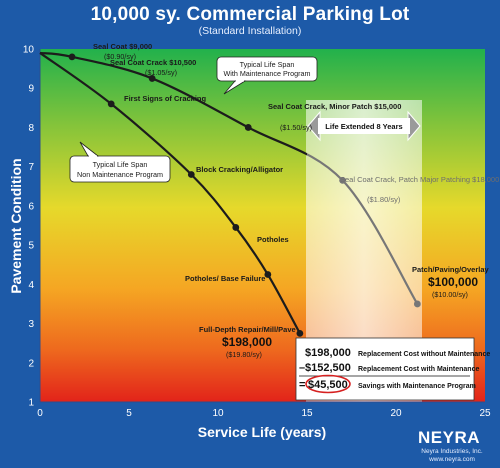  Describe the element at coordinates (417, 386) in the screenshot. I see `summary-row-3-label: Savings with Maintenance Program` at that location.